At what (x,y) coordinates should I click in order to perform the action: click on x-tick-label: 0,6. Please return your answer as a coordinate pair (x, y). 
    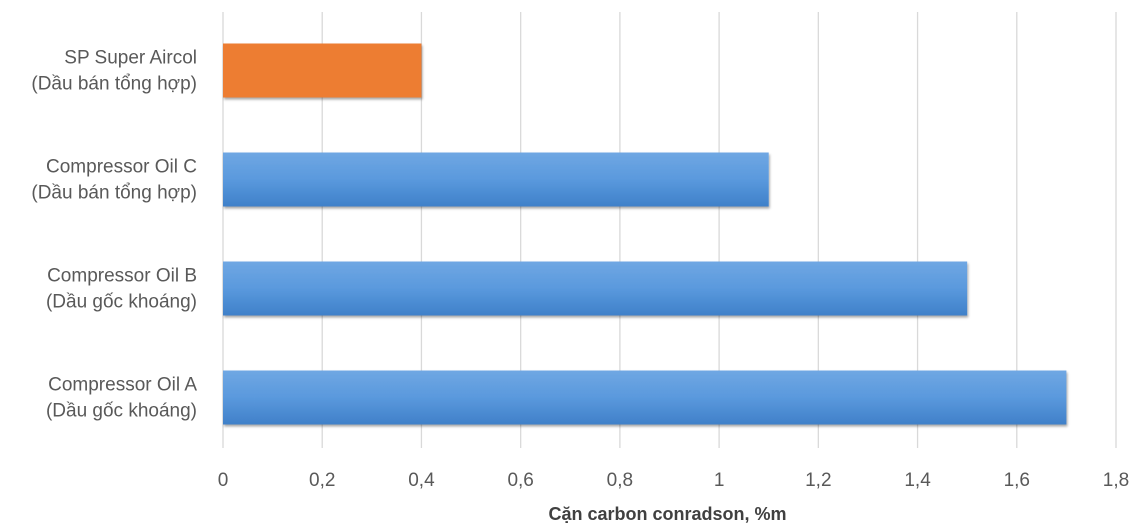
    Looking at the image, I should click on (520, 480).